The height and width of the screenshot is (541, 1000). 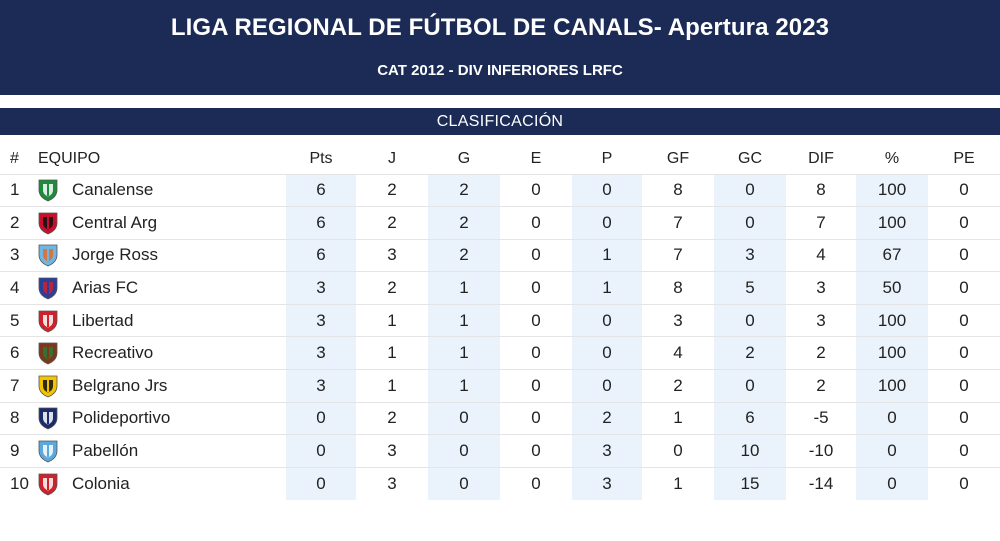 I want to click on table-row: 1 Canalense 6 2 2 0 0 8 0 8 100 0, so click(x=500, y=190).